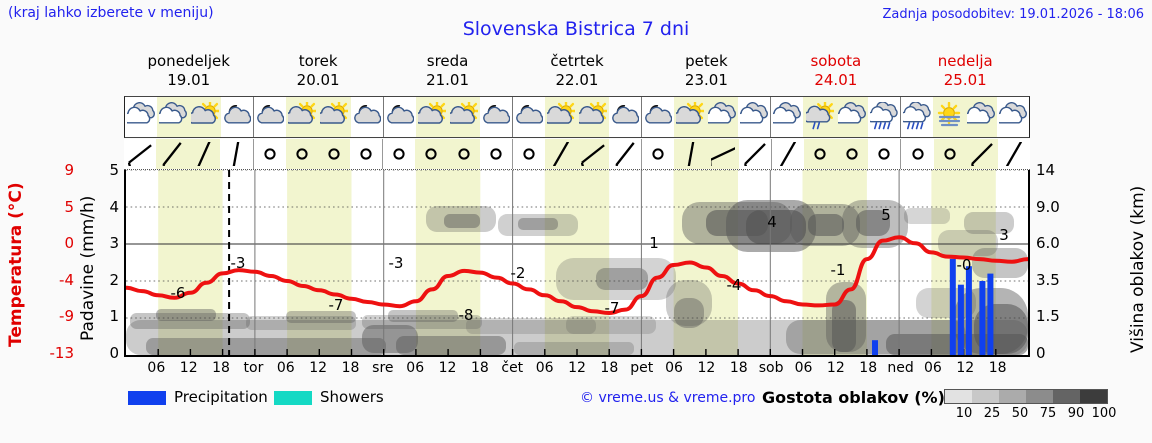  I want to click on x-tick-17: 12, so click(706, 368).